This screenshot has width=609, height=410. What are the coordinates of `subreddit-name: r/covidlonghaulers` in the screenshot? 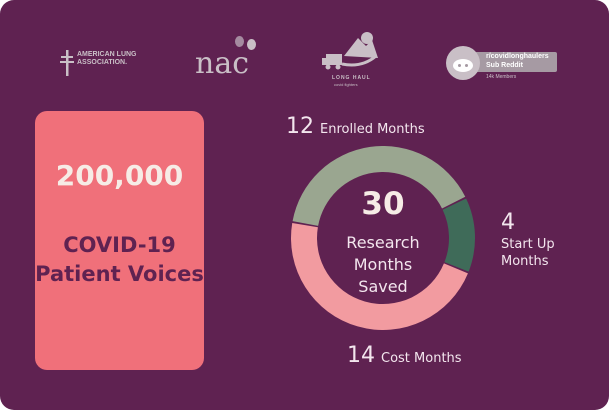 It's located at (517, 56).